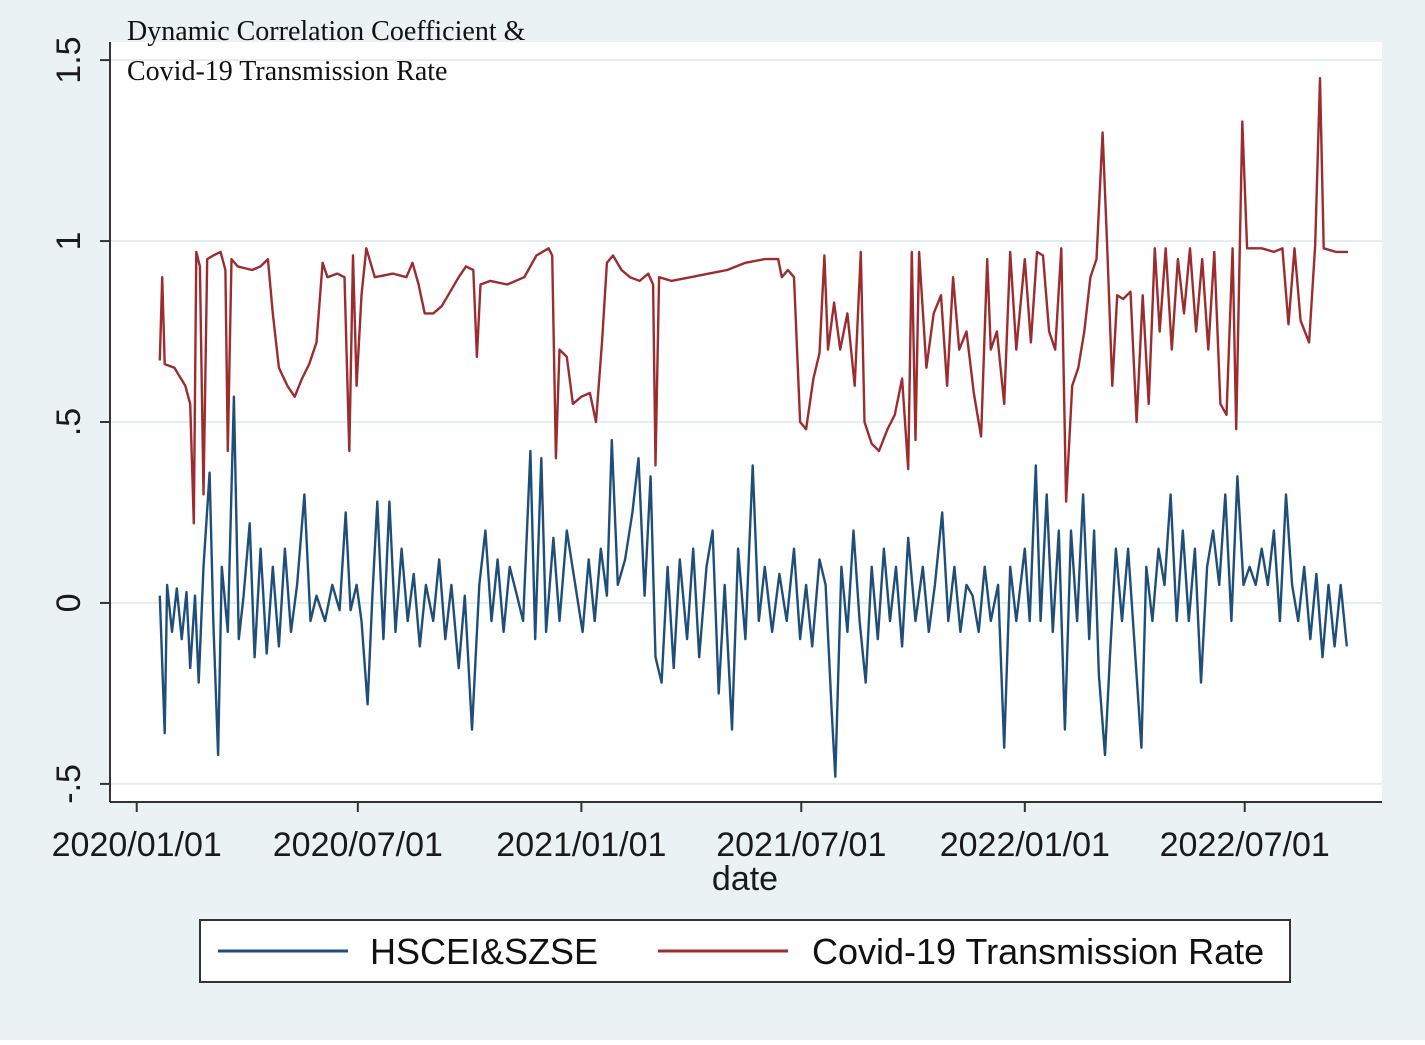 The height and width of the screenshot is (1045, 1425). What do you see at coordinates (1038, 951) in the screenshot?
I see `legend-label-covid-rate: Covid-19 Transmission Rate` at bounding box center [1038, 951].